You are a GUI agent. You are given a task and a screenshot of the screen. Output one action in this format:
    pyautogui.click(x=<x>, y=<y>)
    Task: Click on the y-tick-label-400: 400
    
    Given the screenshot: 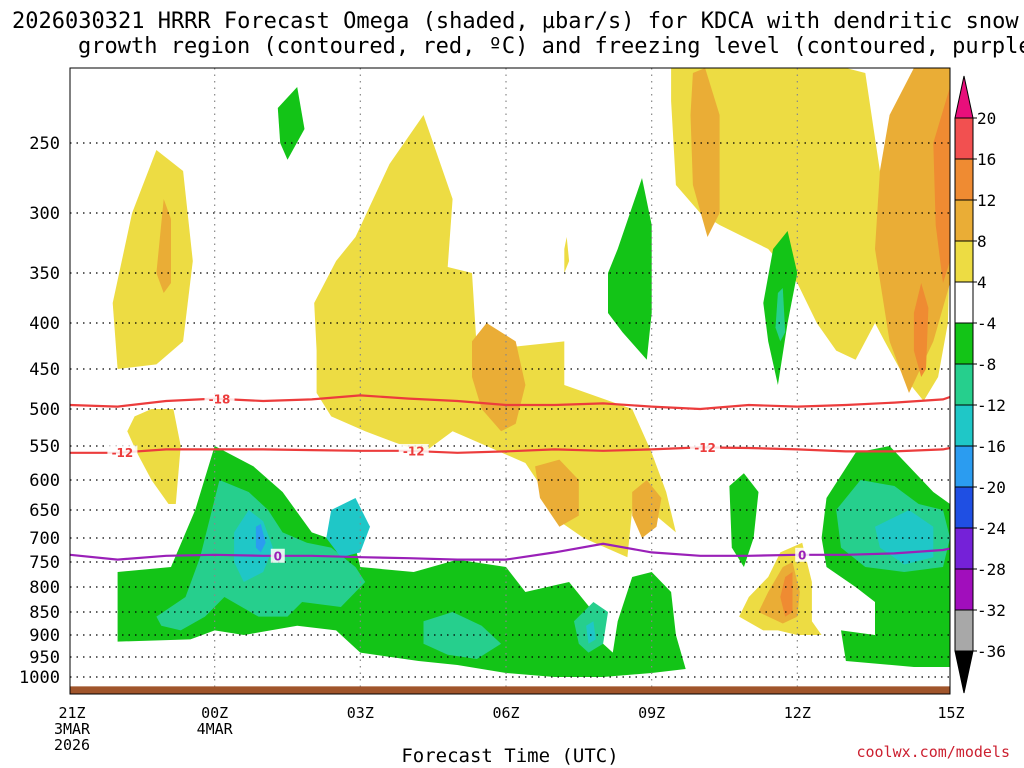 What is the action you would take?
    pyautogui.click(x=44, y=324)
    